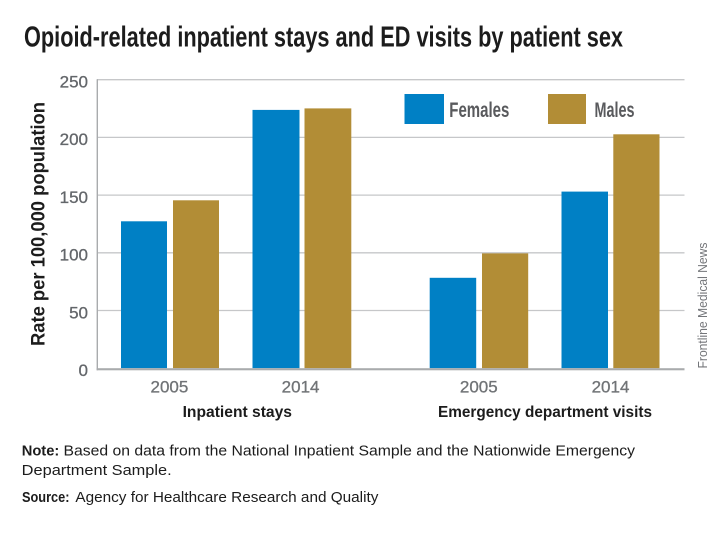  What do you see at coordinates (97, 470) in the screenshot?
I see `svg-text: Department Sample.` at bounding box center [97, 470].